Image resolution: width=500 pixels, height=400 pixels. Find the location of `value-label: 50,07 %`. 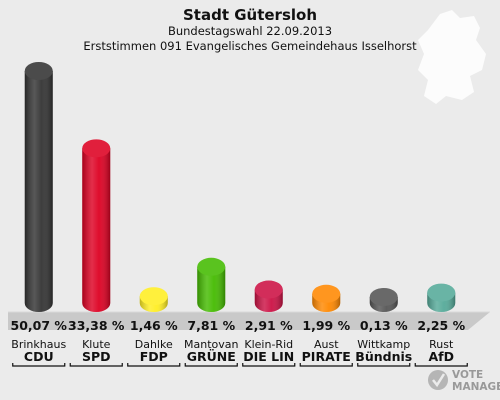

value-label: 50,07 % is located at coordinates (39, 325).